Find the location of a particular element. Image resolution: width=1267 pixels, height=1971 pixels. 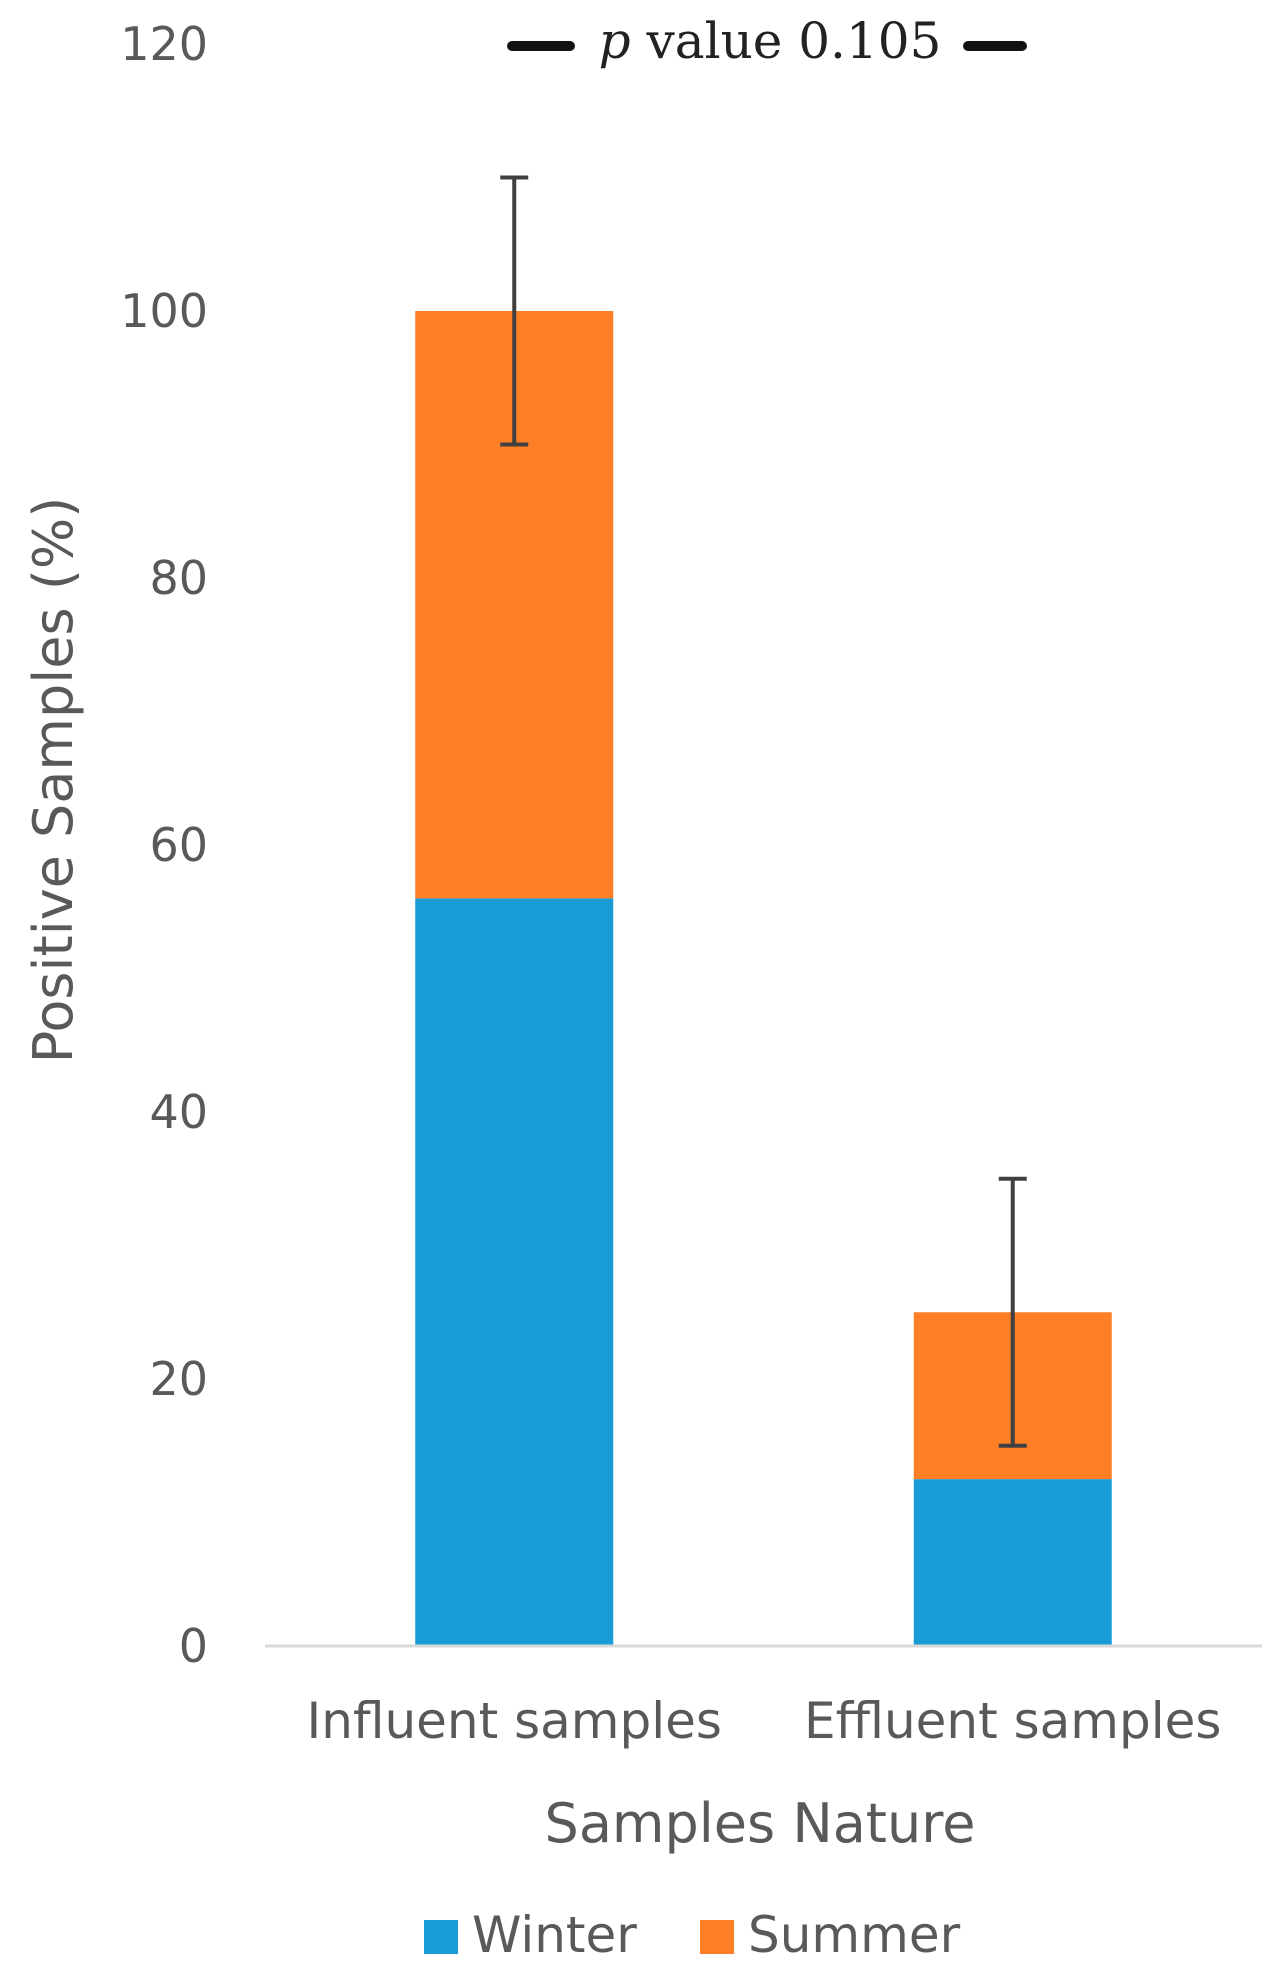

p-value-annotation: p value 0.105 is located at coordinates (767, 41).